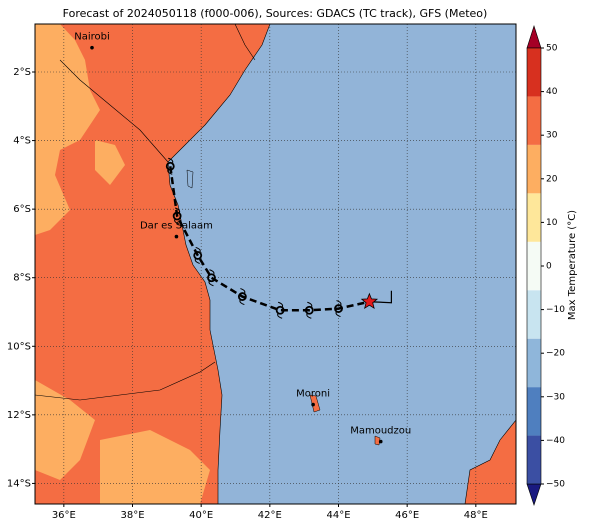  Describe the element at coordinates (269, 239) in the screenshot. I see `track-line` at that location.